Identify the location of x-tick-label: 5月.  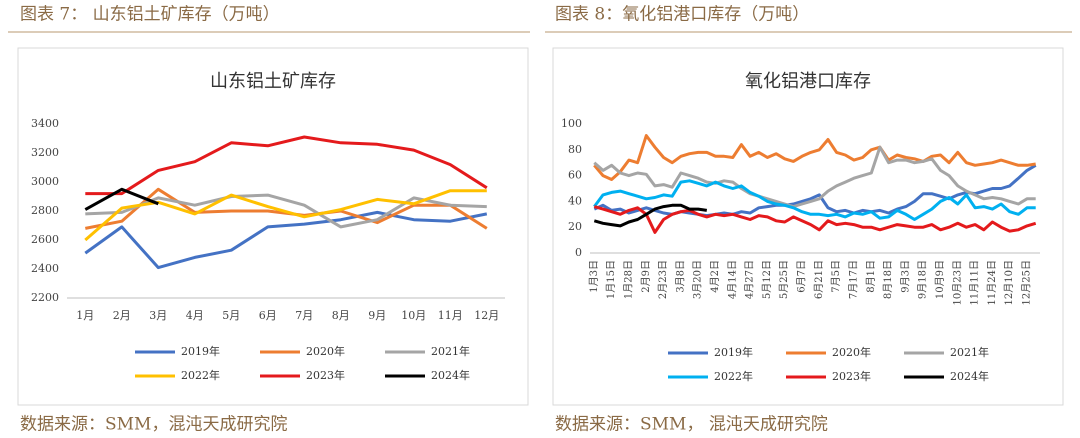
(231, 315).